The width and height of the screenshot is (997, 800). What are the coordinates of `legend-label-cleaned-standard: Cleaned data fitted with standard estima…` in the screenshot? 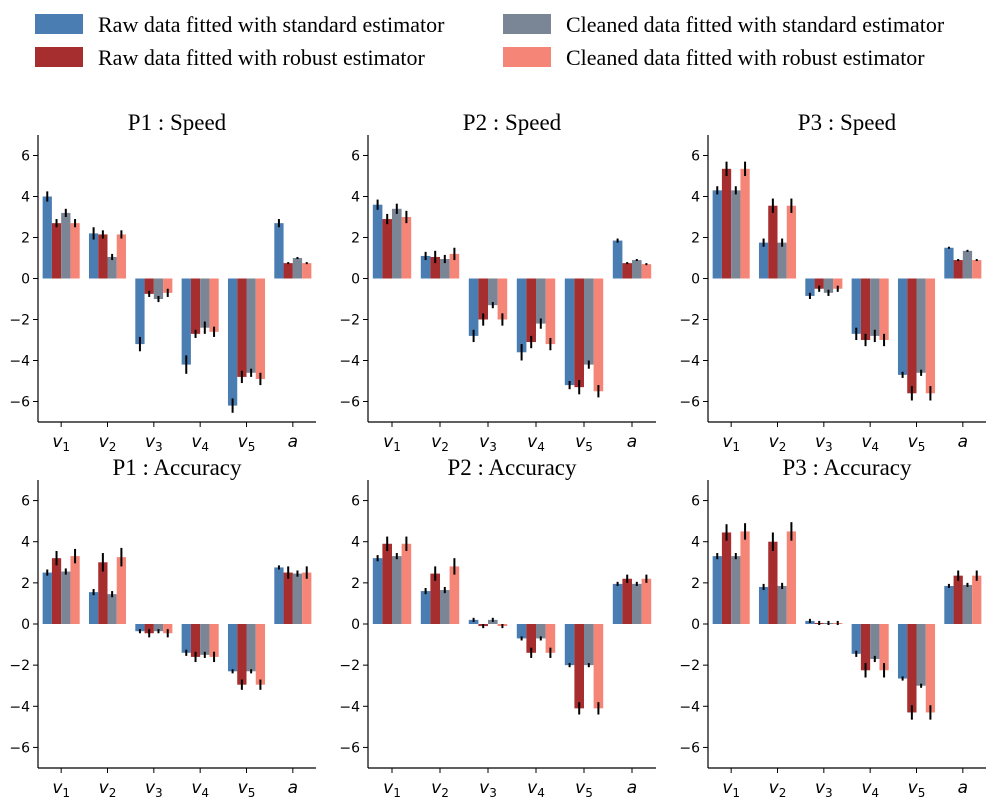 It's located at (755, 24).